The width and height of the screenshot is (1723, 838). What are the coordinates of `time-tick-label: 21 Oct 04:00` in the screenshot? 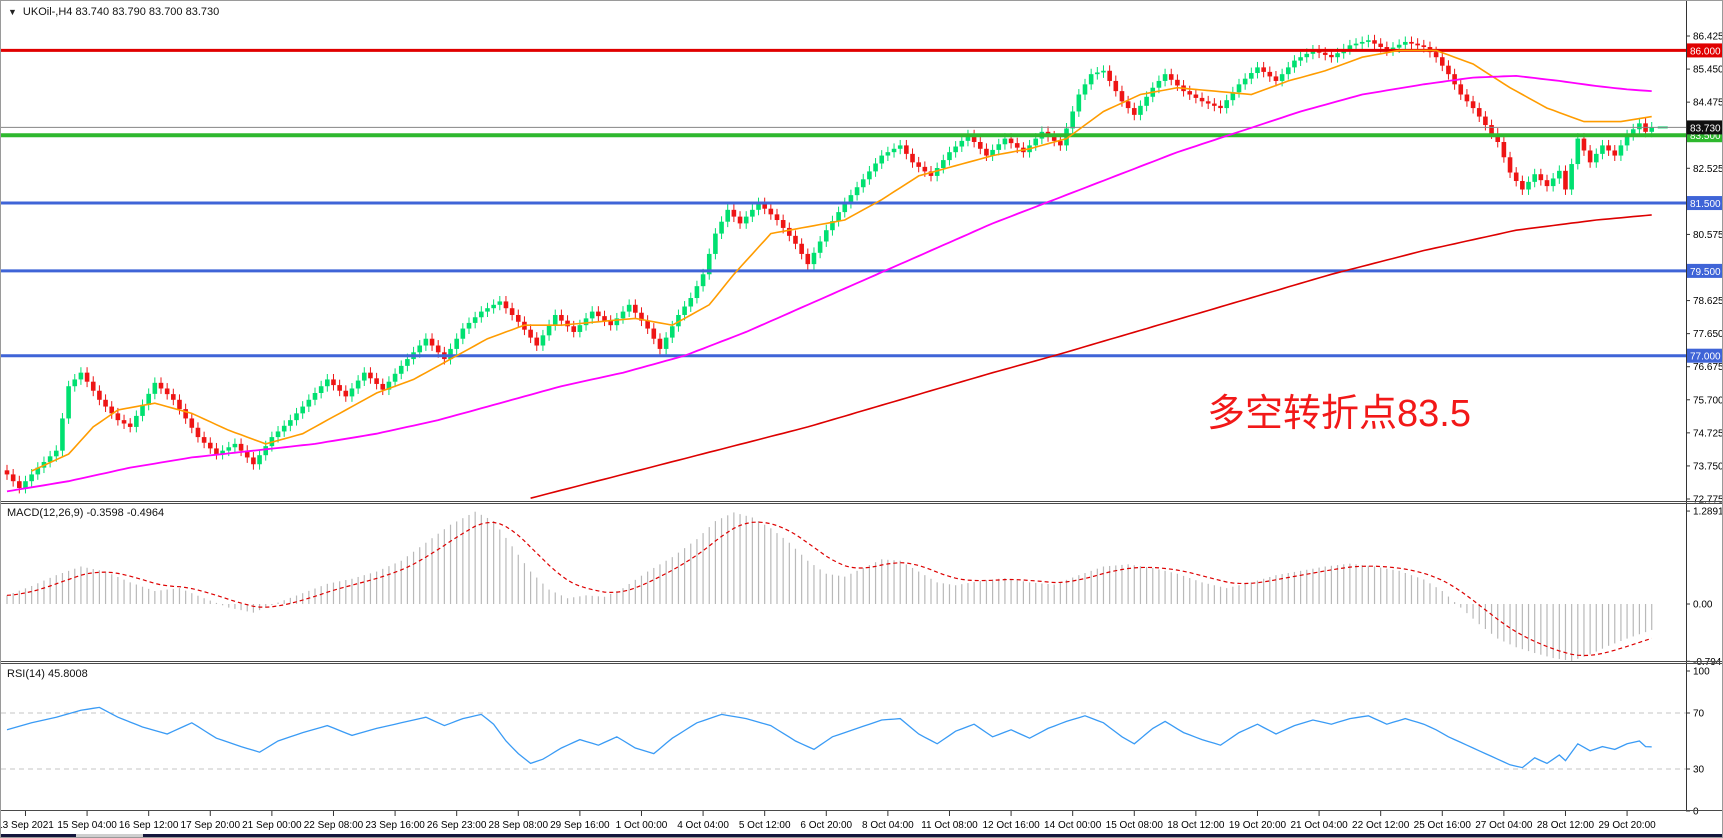 It's located at (1319, 825).